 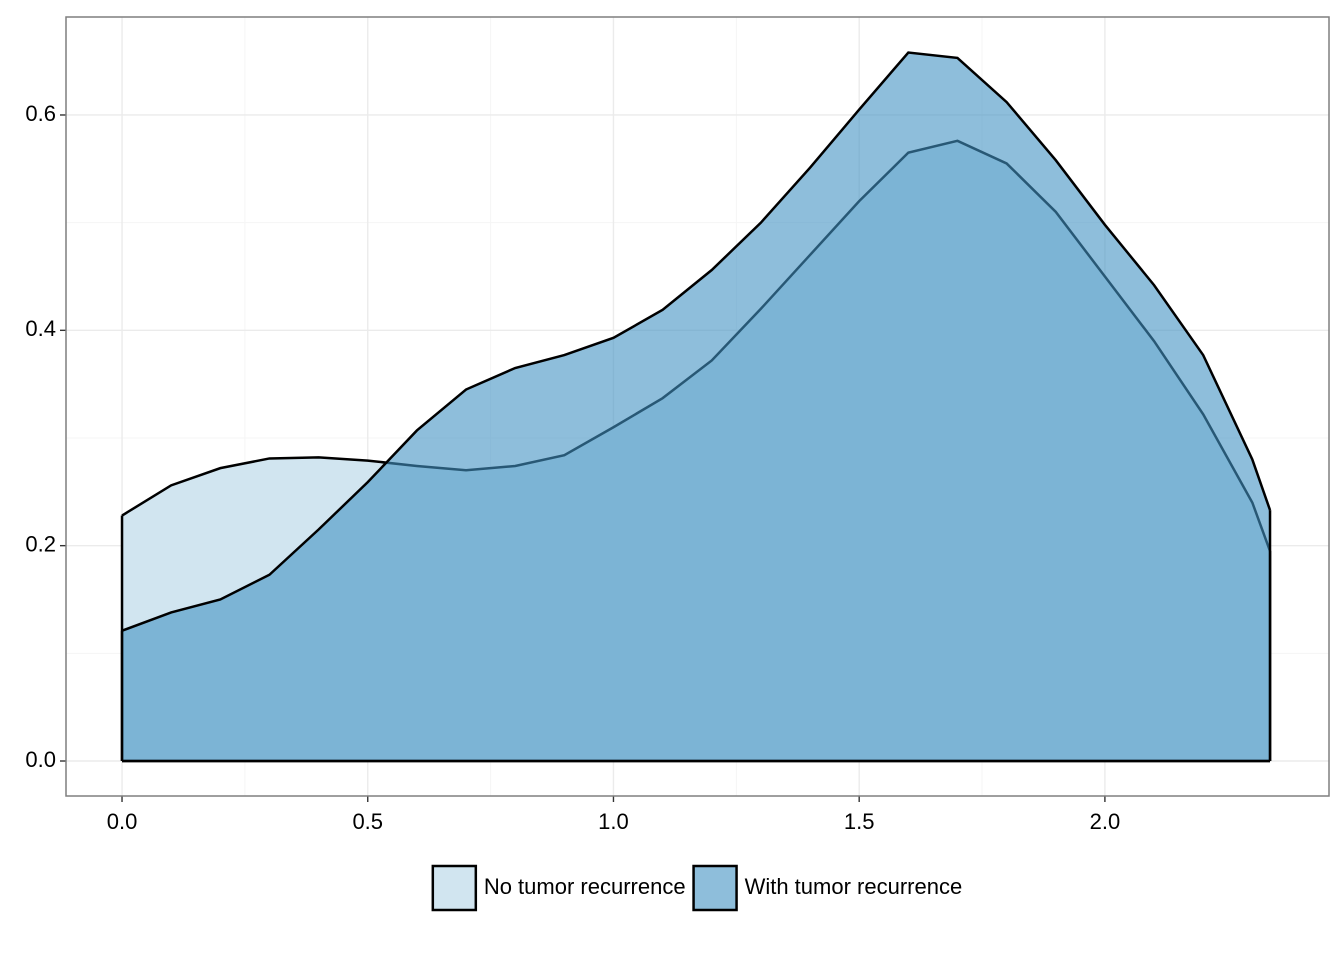 What do you see at coordinates (40, 759) in the screenshot?
I see `y-tick-label: 0.0` at bounding box center [40, 759].